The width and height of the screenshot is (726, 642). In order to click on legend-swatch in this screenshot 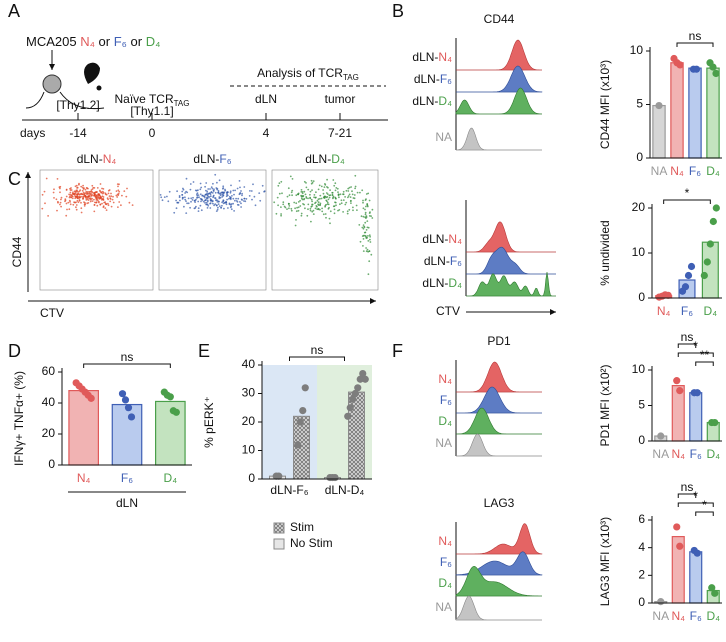, I will do `click(279, 544)`.